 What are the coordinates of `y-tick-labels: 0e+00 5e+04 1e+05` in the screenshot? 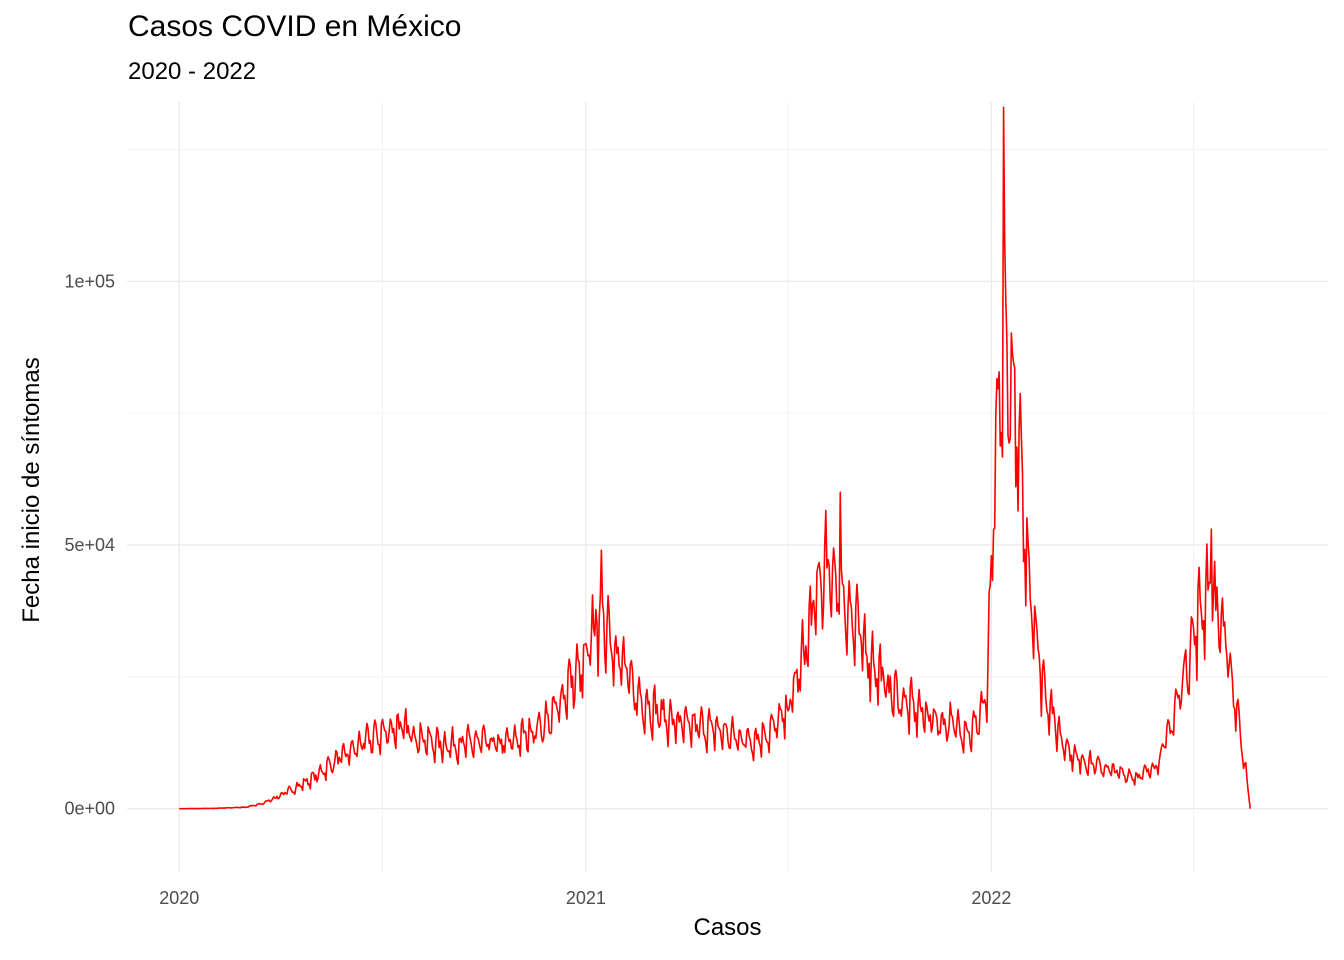 It's located at (89, 544).